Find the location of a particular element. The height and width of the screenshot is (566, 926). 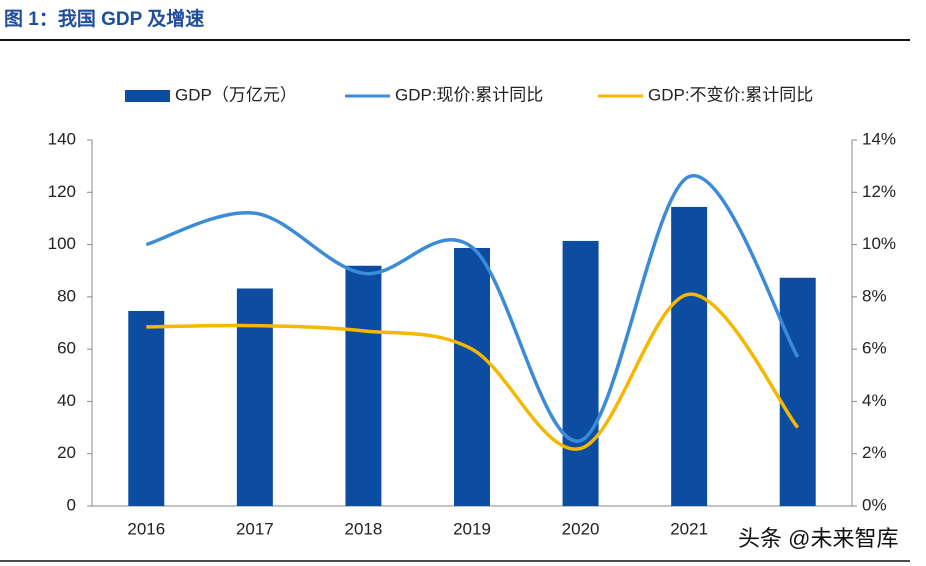

y-tick-label: 80 is located at coordinates (66, 295).